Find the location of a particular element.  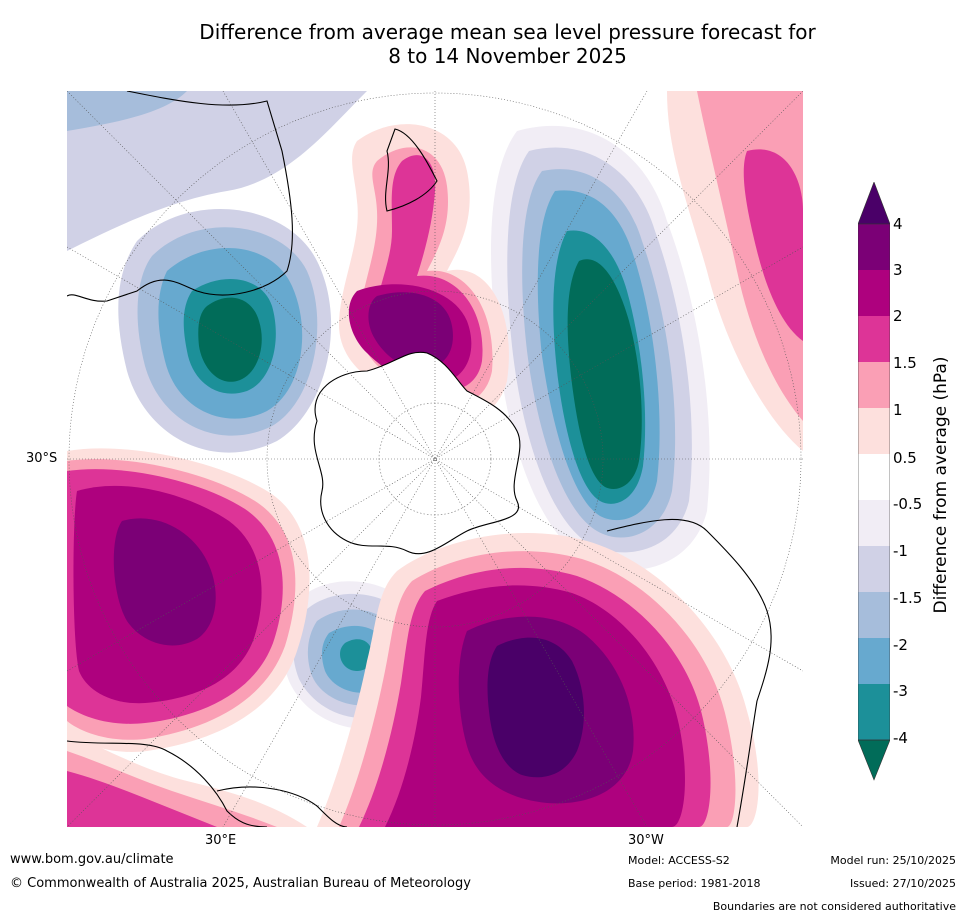

cb-tick-neg-4: -4 is located at coordinates (900, 738).